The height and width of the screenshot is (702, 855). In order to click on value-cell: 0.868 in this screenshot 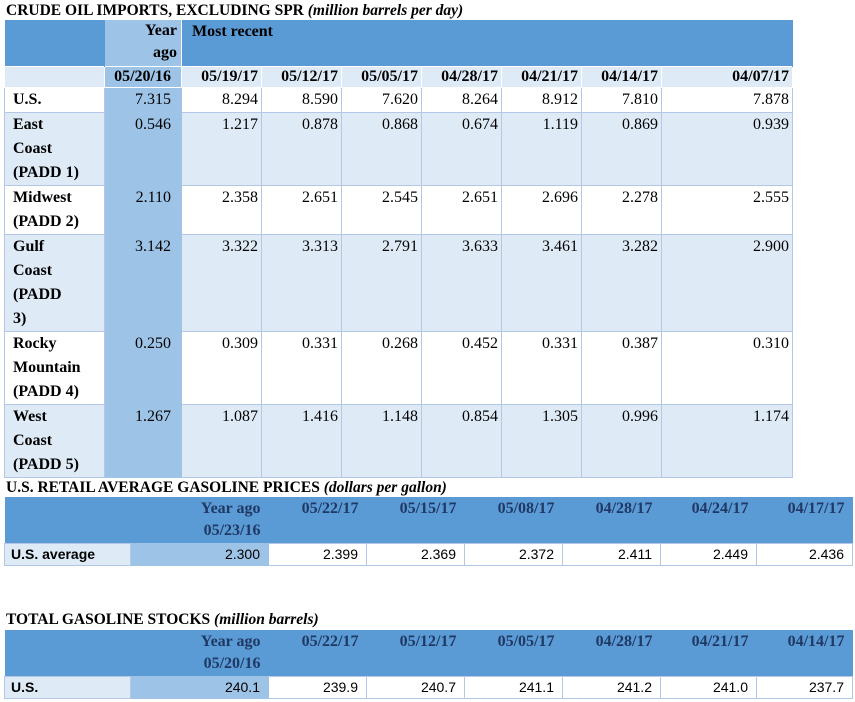, I will do `click(381, 148)`.